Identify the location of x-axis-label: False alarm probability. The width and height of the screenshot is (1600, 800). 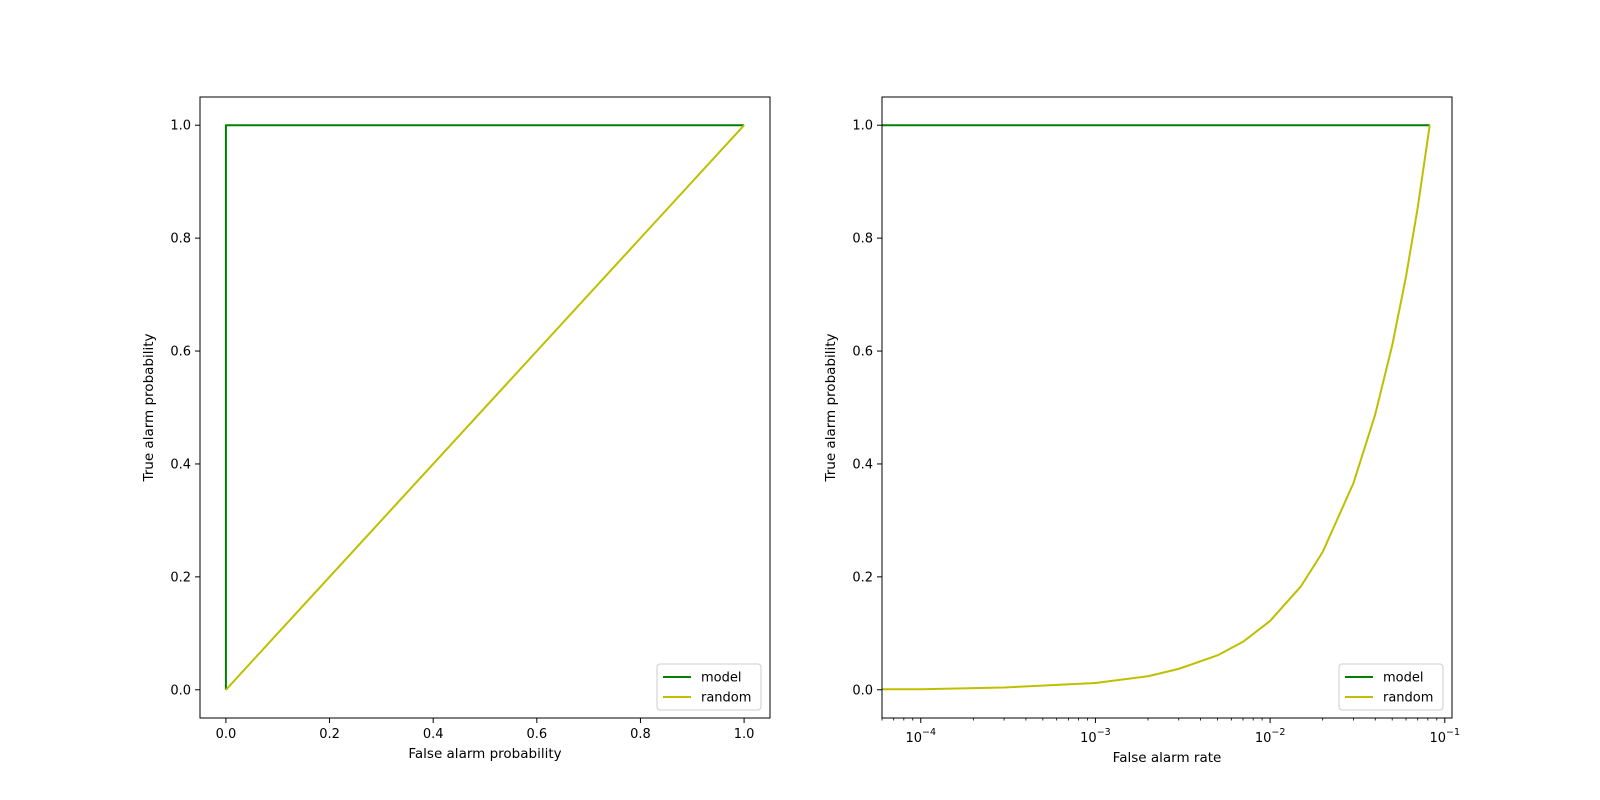
(484, 754).